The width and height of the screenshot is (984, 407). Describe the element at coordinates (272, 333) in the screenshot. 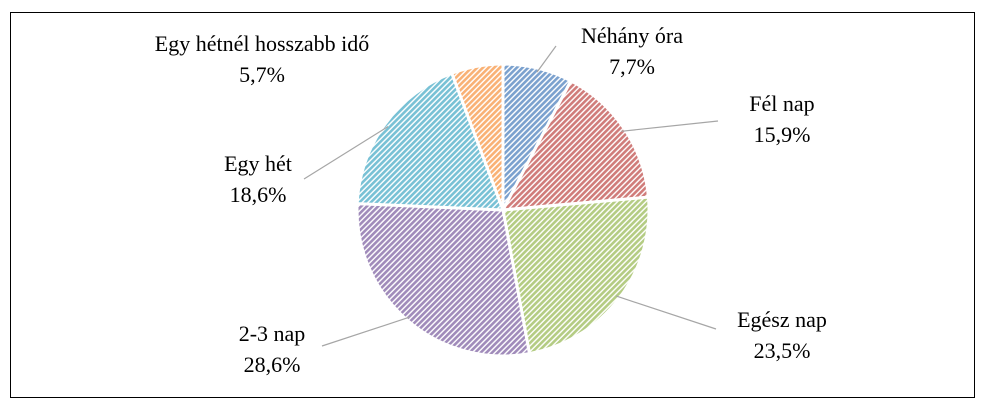

I see `slice-label: 2-3 nap` at that location.